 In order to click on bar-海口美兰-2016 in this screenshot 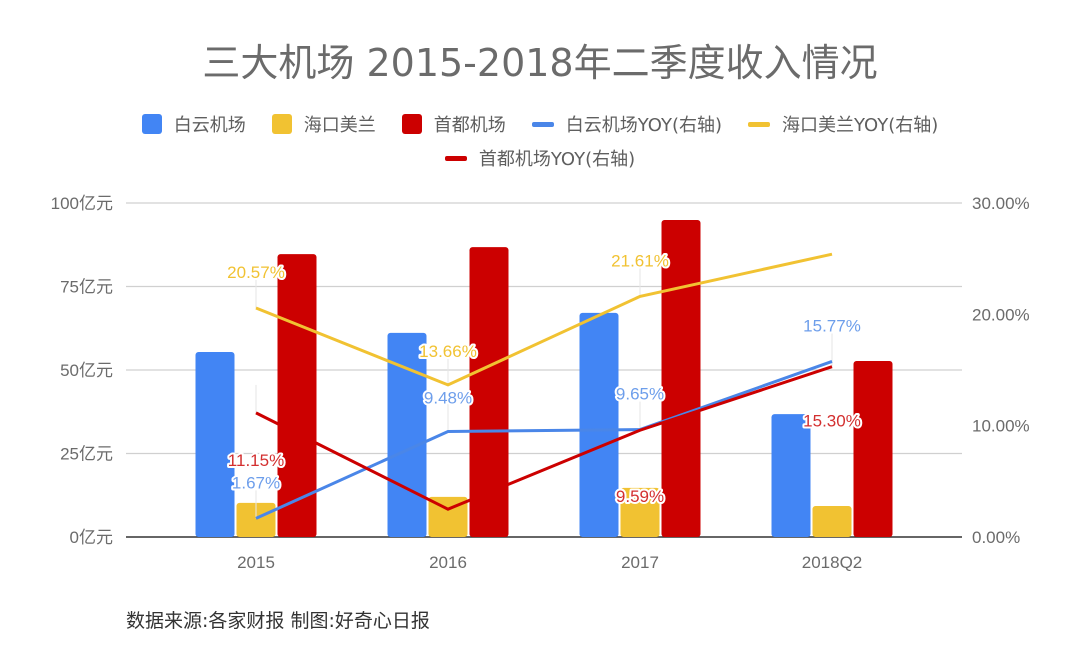, I will do `click(448, 516)`.